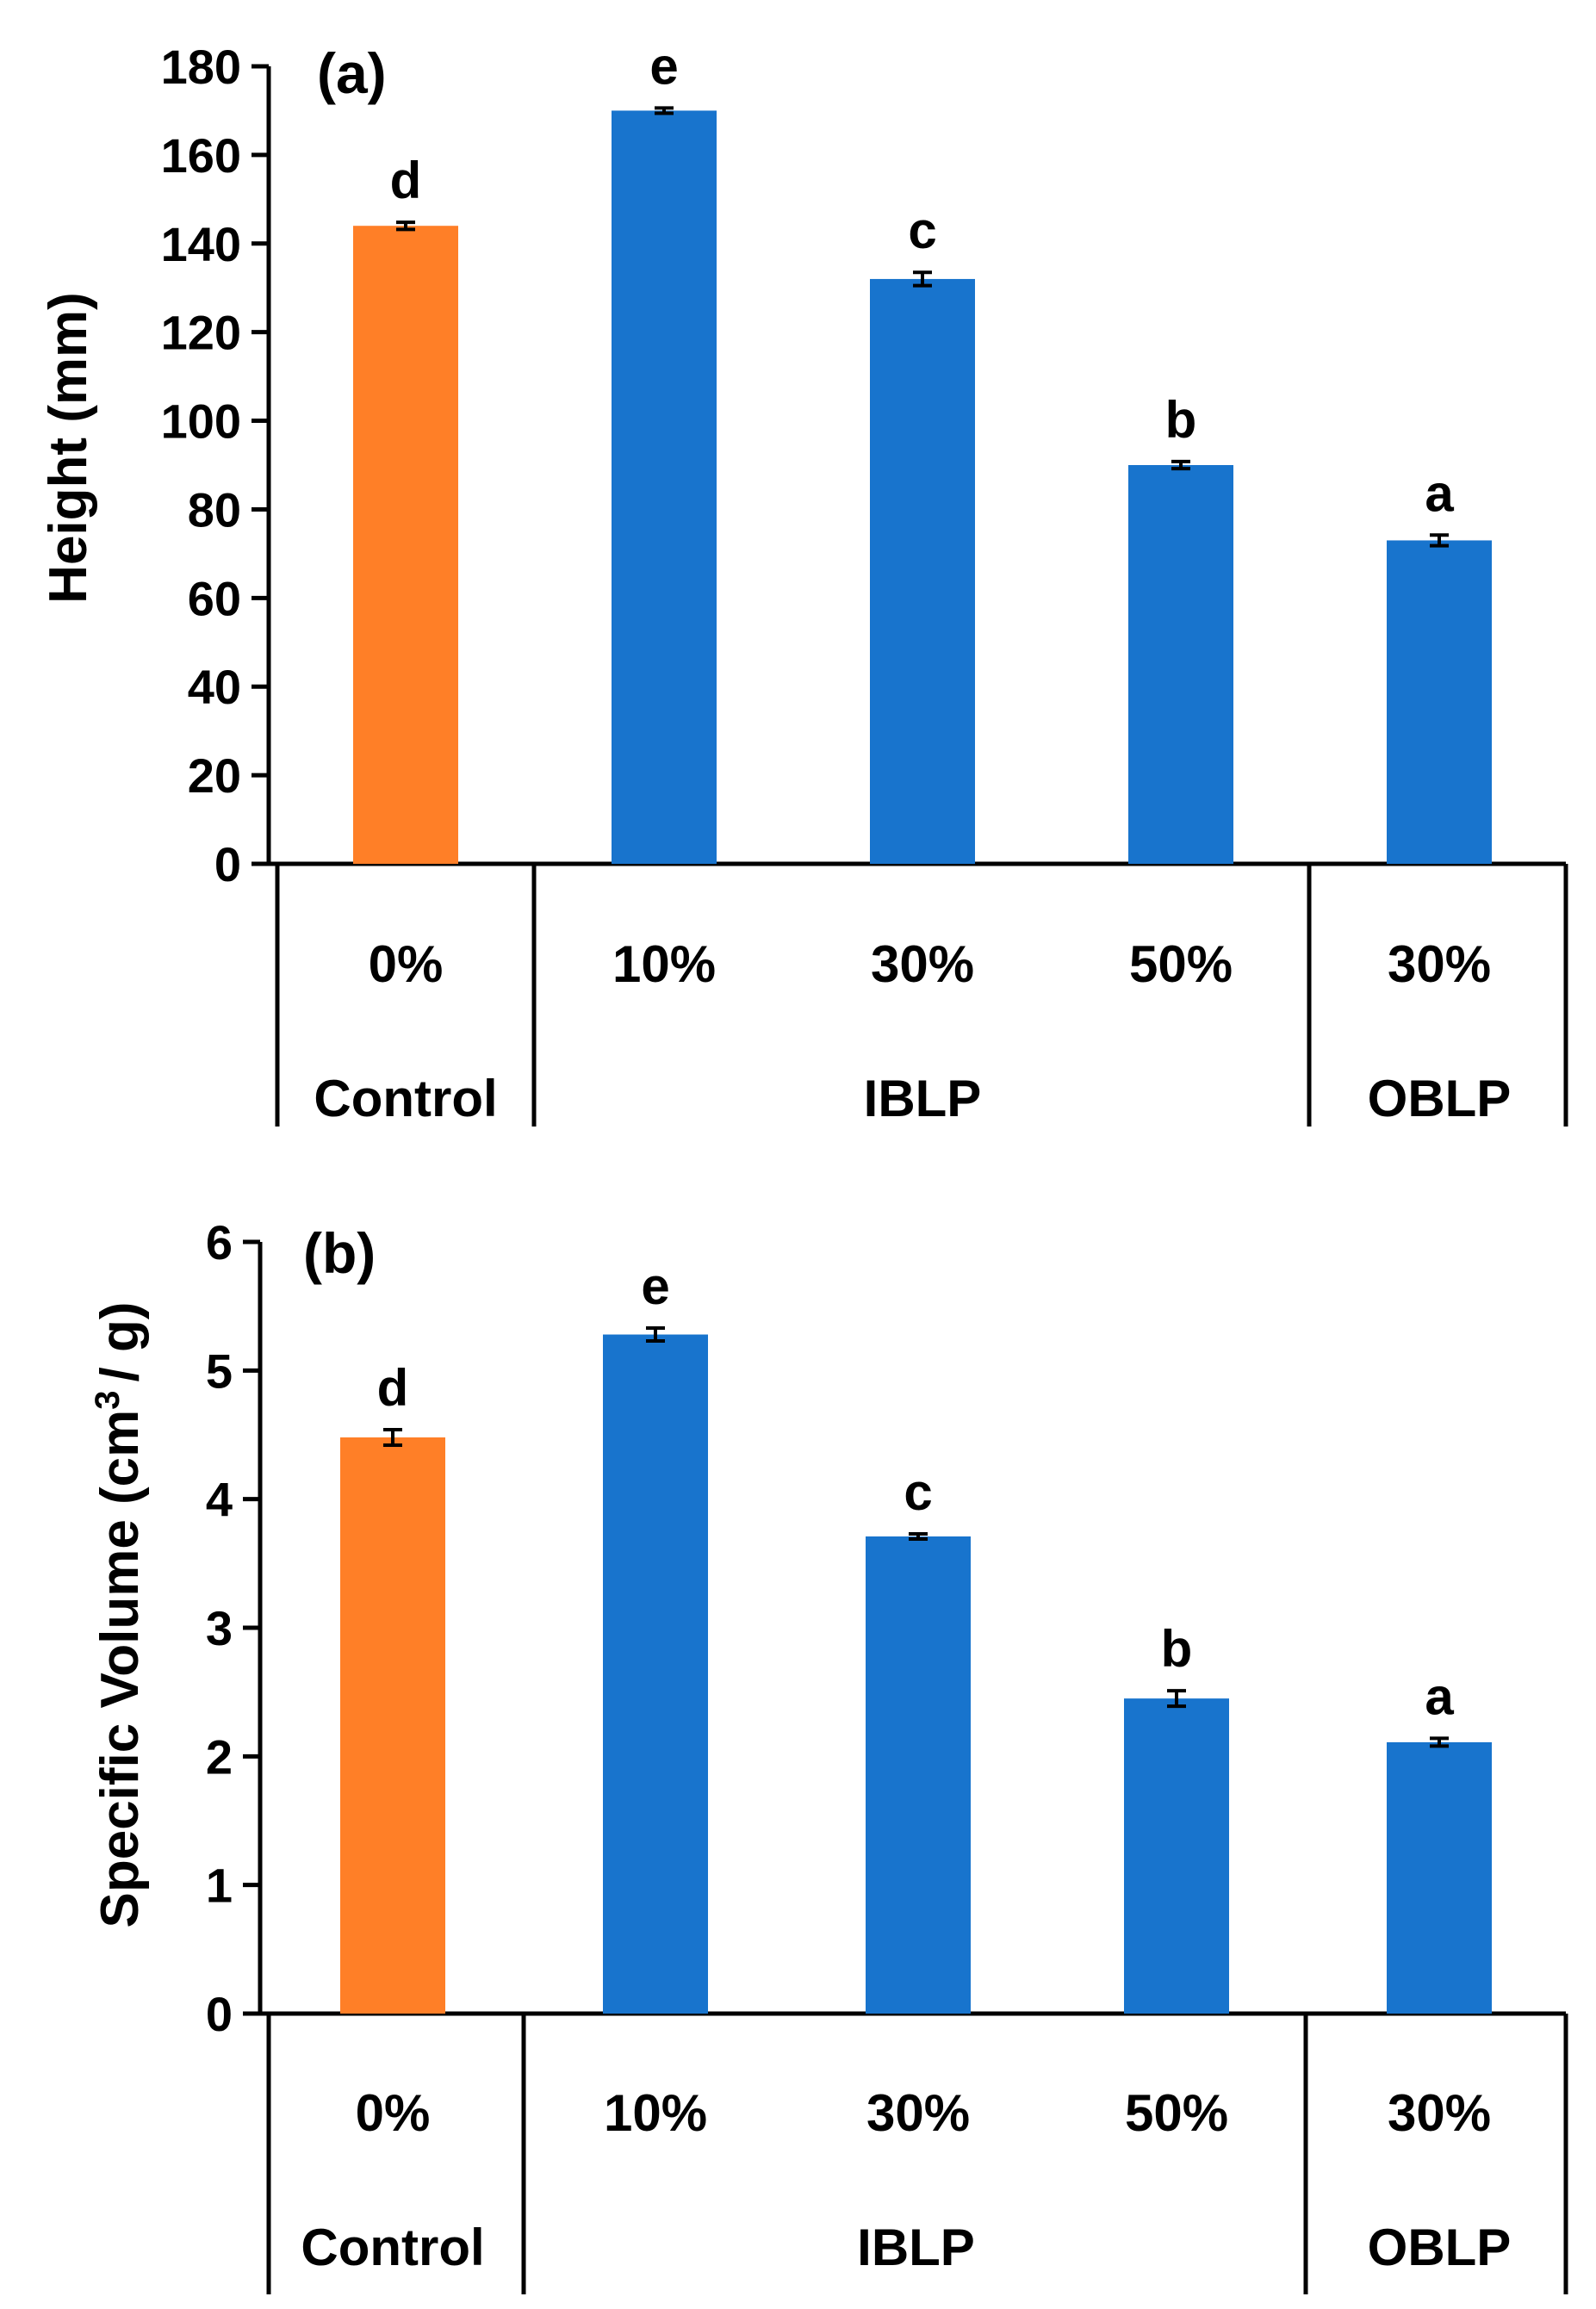 This screenshot has height=2309, width=1596. What do you see at coordinates (664, 964) in the screenshot?
I see `category-label-a-1: 10%` at bounding box center [664, 964].